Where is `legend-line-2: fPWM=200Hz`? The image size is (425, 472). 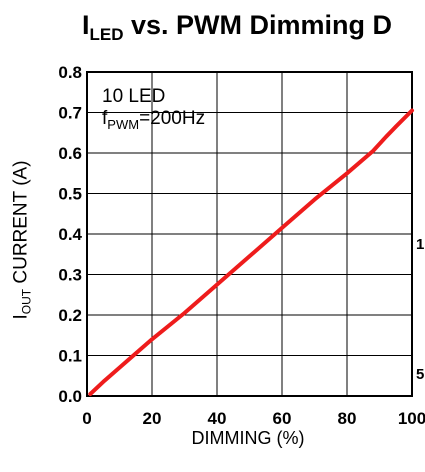 legend-line-2: fPWM=200Hz is located at coordinates (153, 122).